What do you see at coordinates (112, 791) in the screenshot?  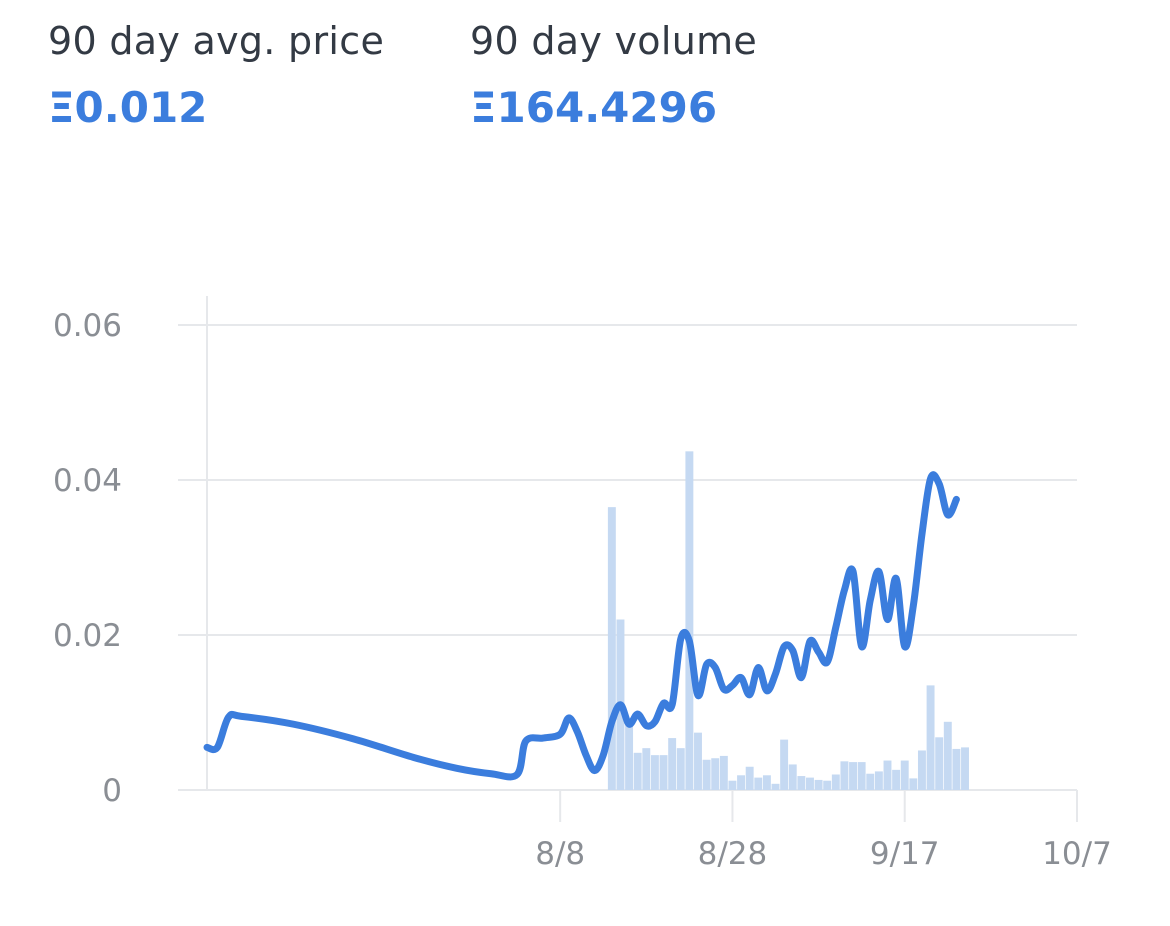 I see `y-tick-label: 0` at bounding box center [112, 791].